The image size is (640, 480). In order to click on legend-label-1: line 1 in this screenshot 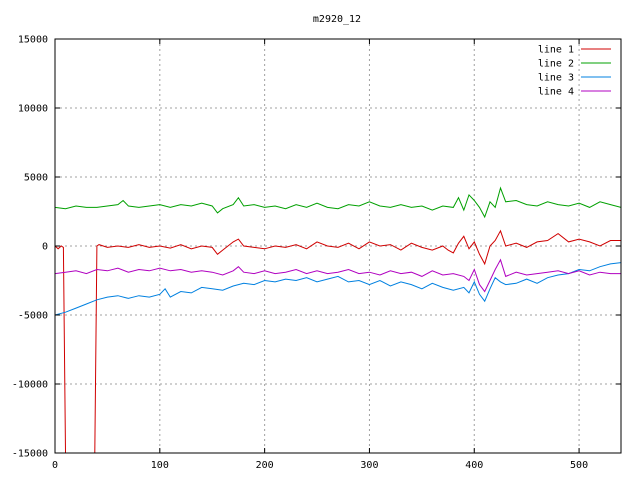, I will do `click(556, 50)`.